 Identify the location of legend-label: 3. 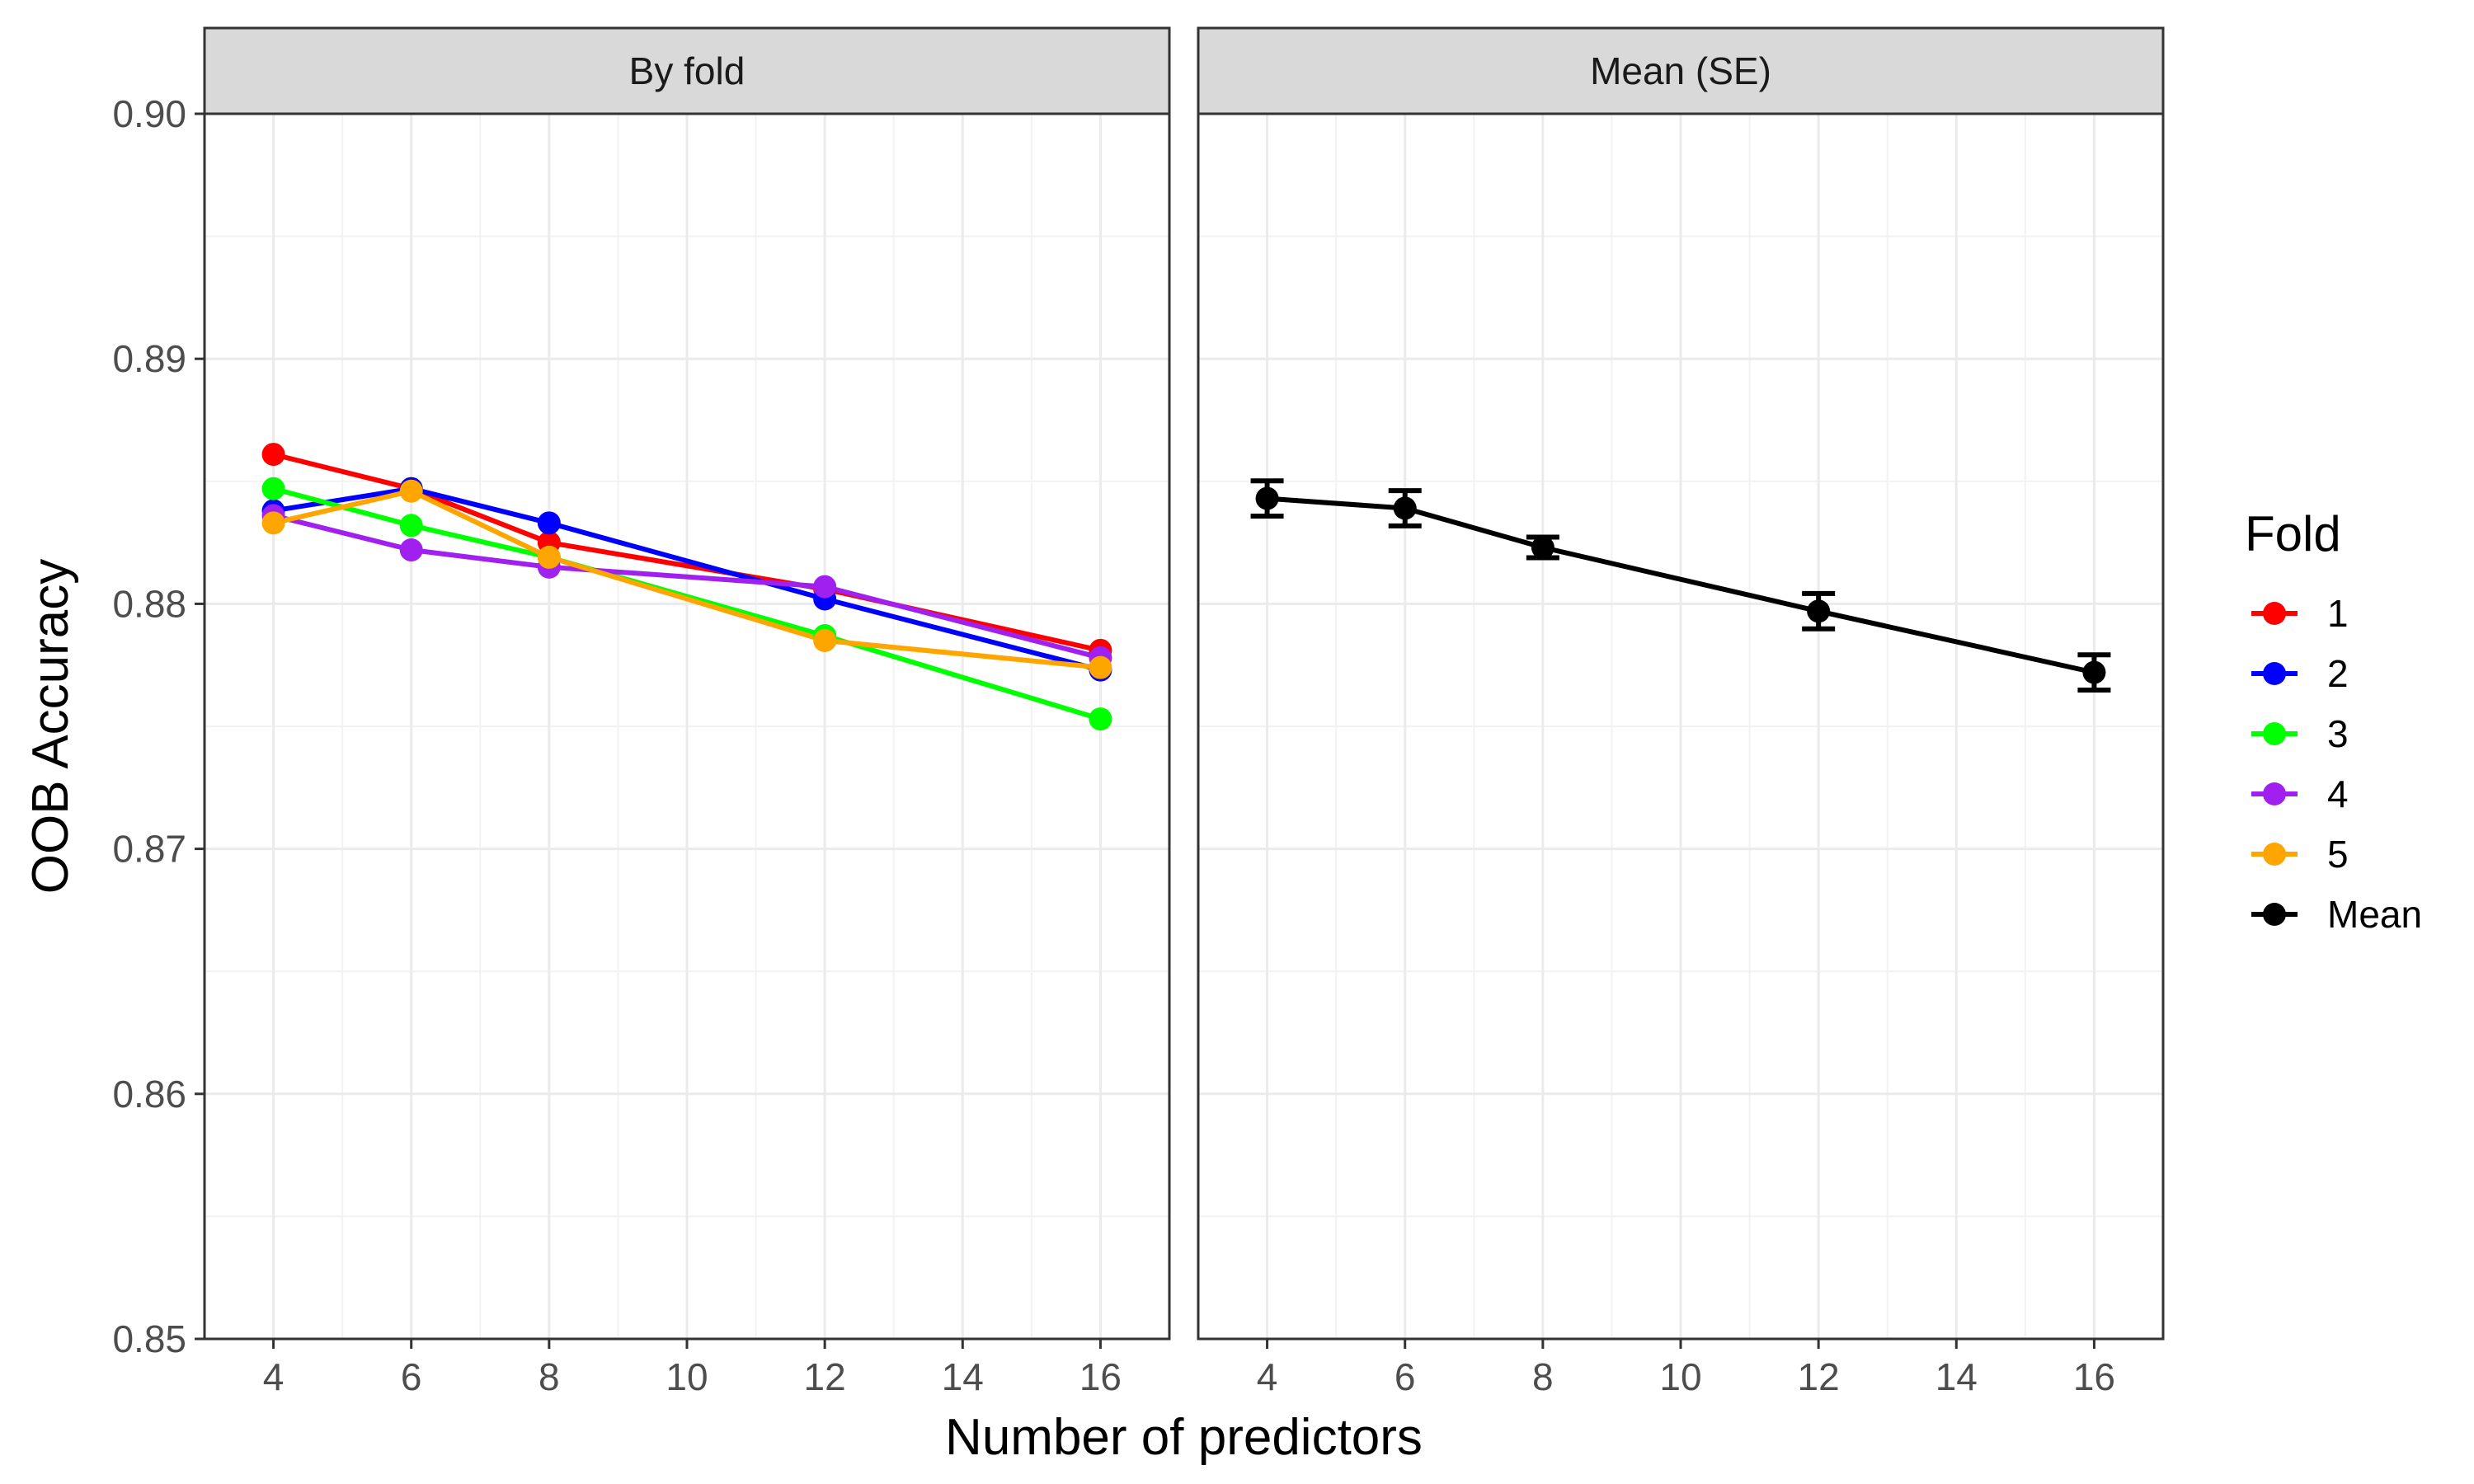
(2338, 733).